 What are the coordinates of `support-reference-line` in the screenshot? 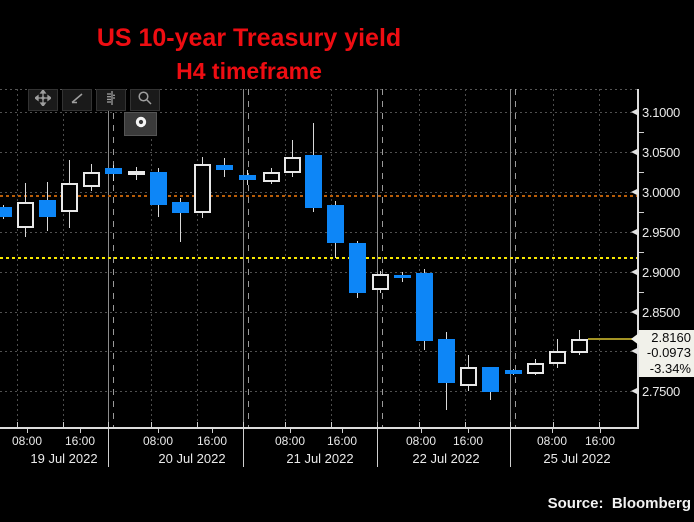 It's located at (318, 258).